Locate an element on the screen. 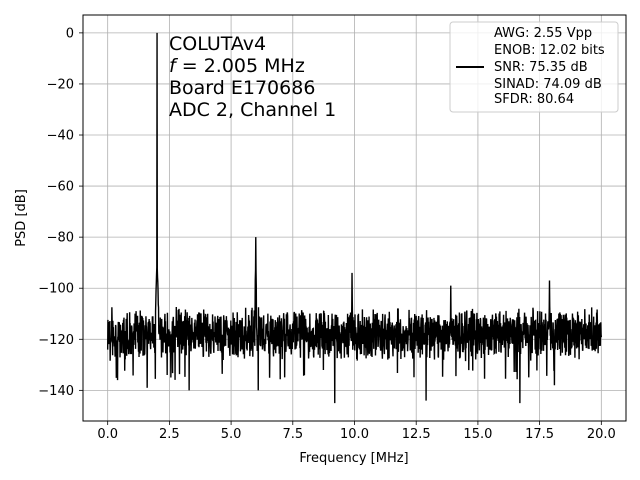 This screenshot has height=480, width=640. x-tick-label: 12.5 is located at coordinates (416, 434).